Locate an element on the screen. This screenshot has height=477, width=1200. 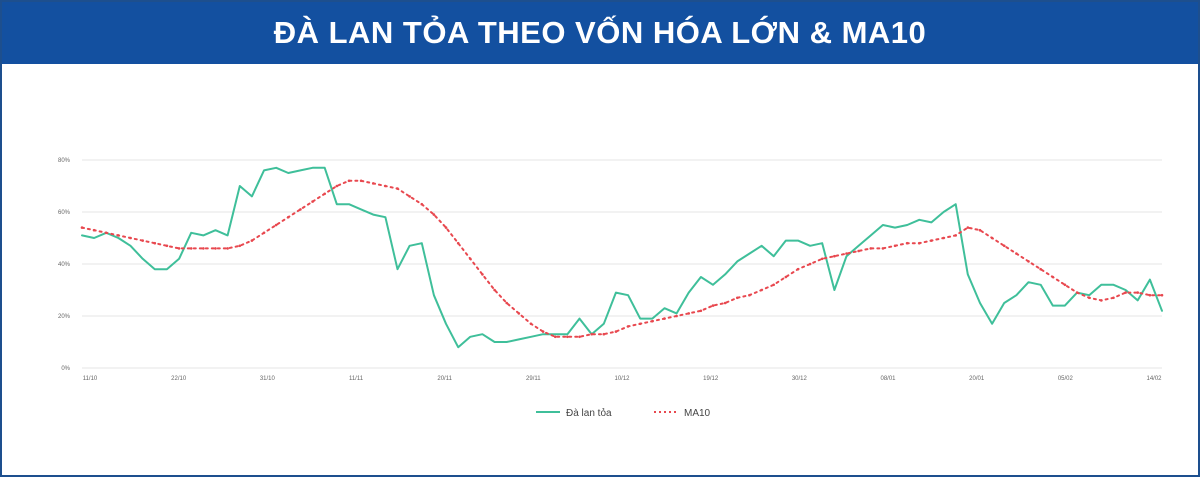
y-tick-label: 60% is located at coordinates (64, 213).